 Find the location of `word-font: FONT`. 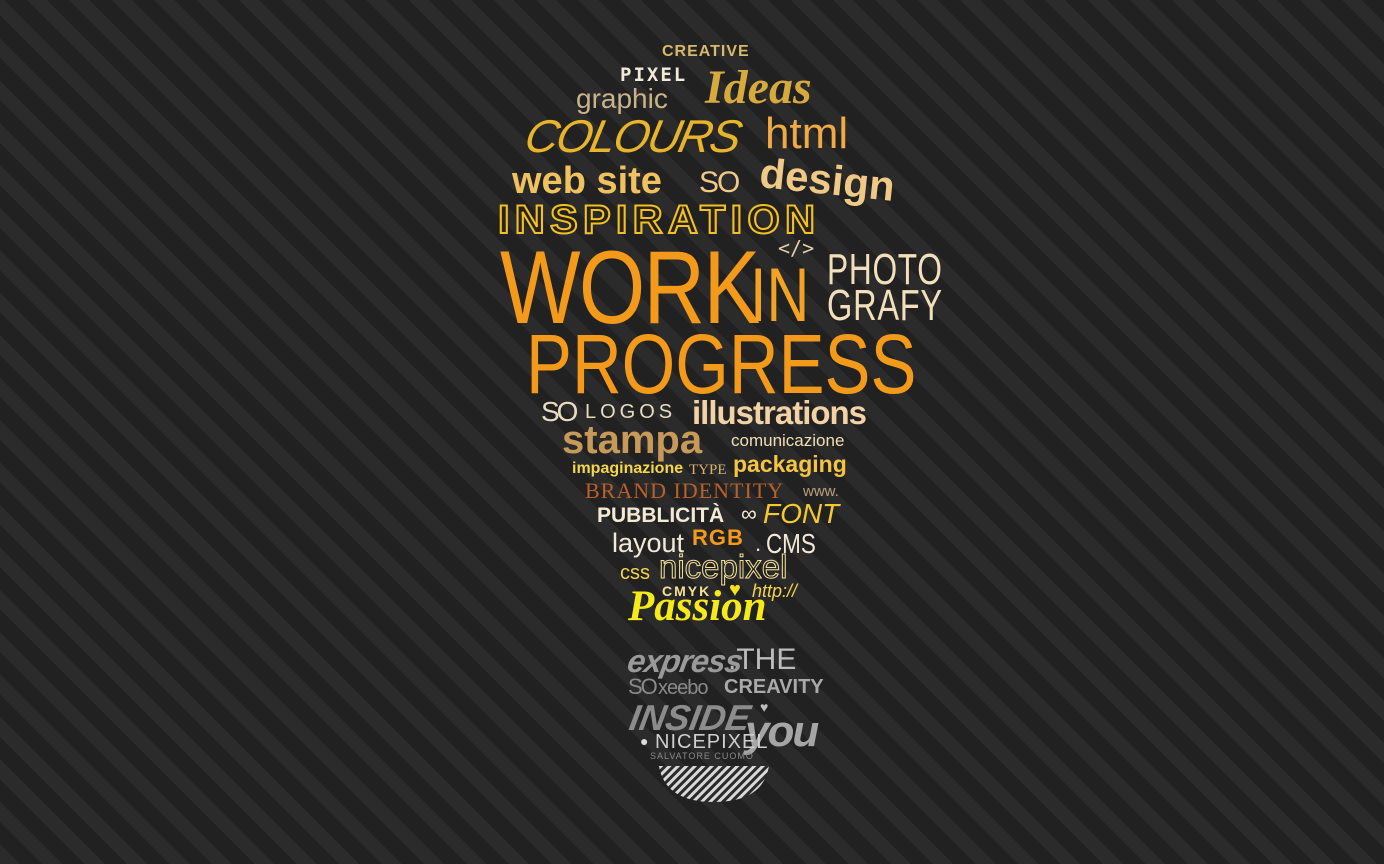

word-font: FONT is located at coordinates (801, 513).